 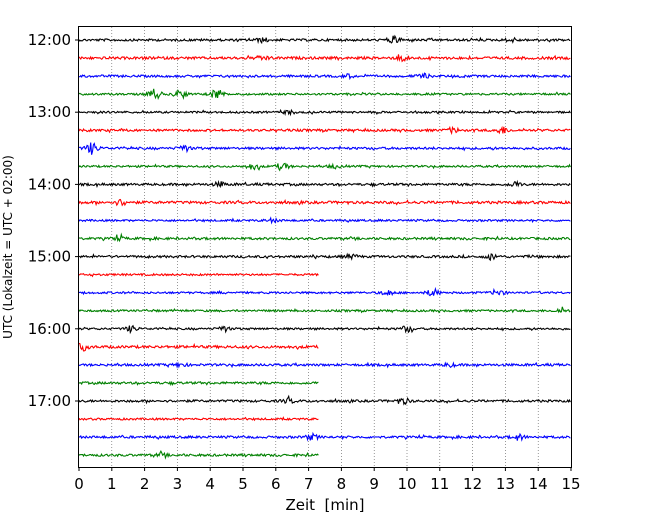 What do you see at coordinates (342, 484) in the screenshot?
I see `x-tick-label: 8` at bounding box center [342, 484].